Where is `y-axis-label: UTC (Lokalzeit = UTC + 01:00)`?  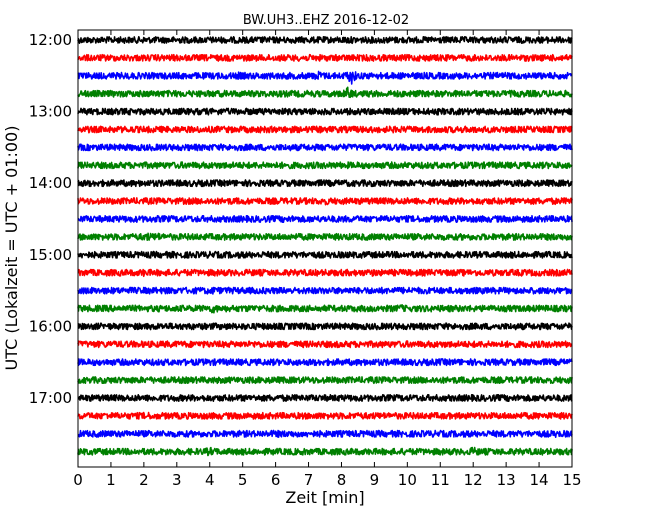
y-axis-label: UTC (Lokalzeit = UTC + 01:00) is located at coordinates (11, 248).